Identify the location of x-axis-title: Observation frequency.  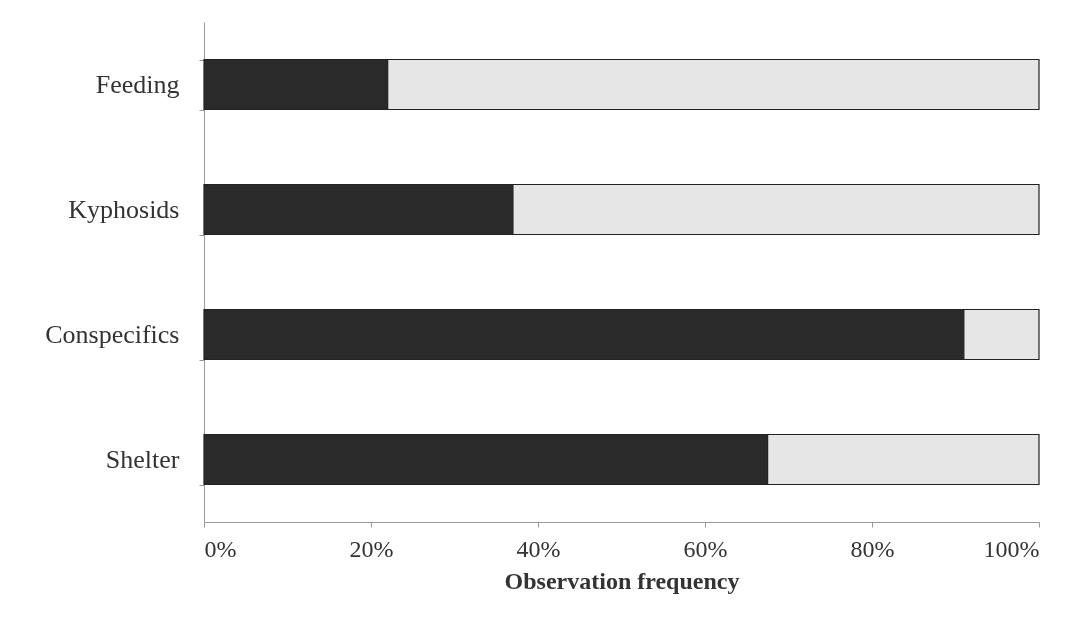
(622, 580).